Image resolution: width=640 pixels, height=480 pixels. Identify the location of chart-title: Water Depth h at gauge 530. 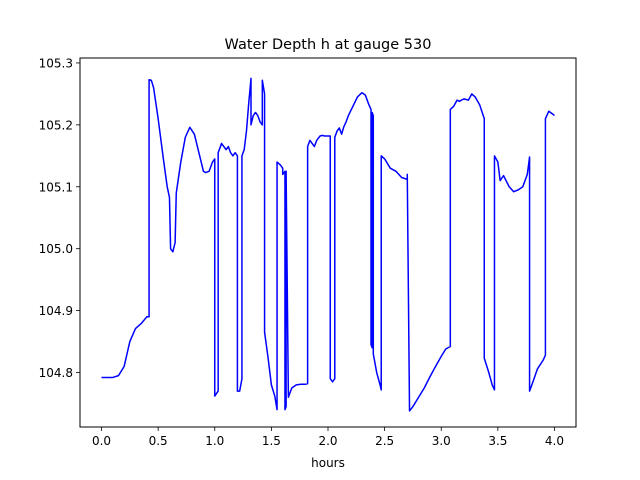
(328, 45).